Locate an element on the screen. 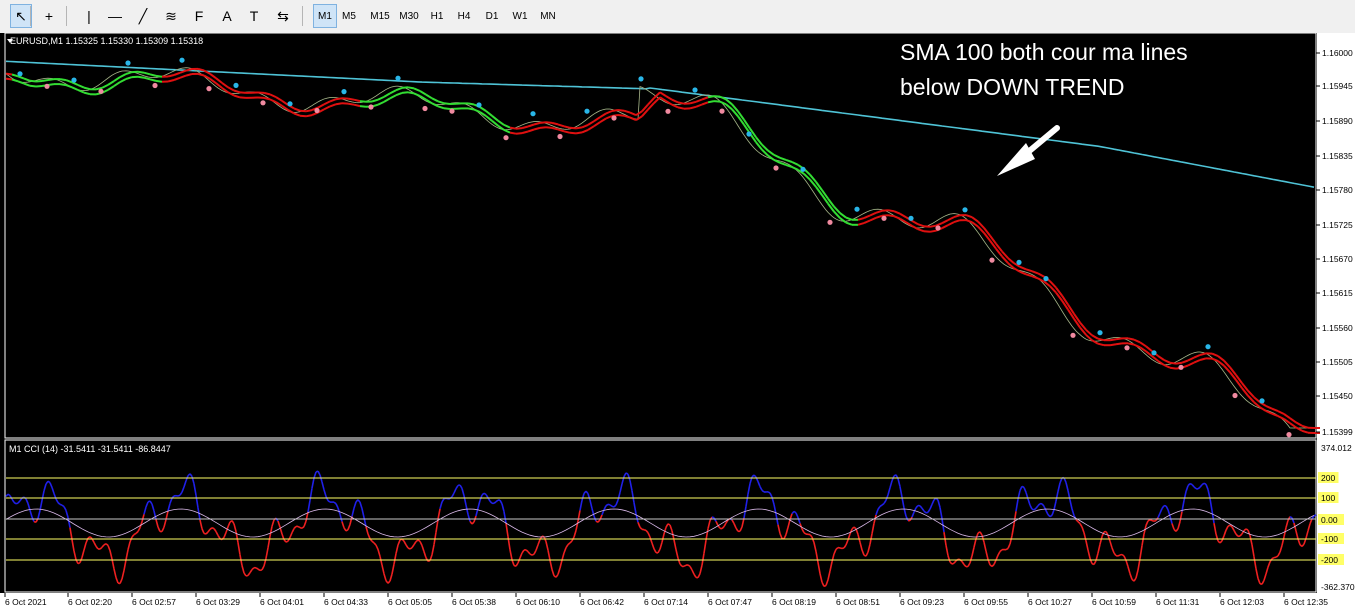 The height and width of the screenshot is (606, 1355). timeframe-d1-button: D1 is located at coordinates (492, 16).